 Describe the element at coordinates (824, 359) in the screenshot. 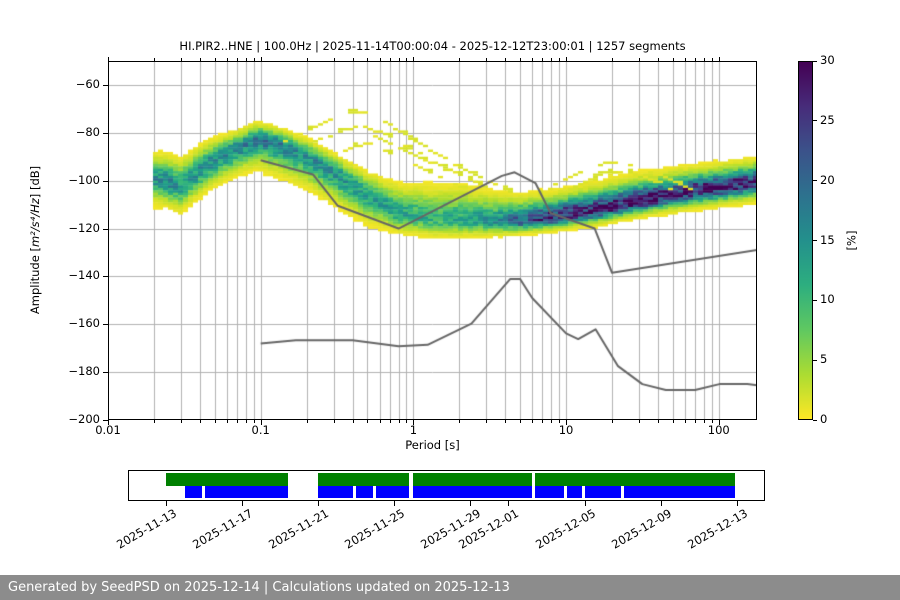

I see `colorbar-tick-label: 5` at that location.